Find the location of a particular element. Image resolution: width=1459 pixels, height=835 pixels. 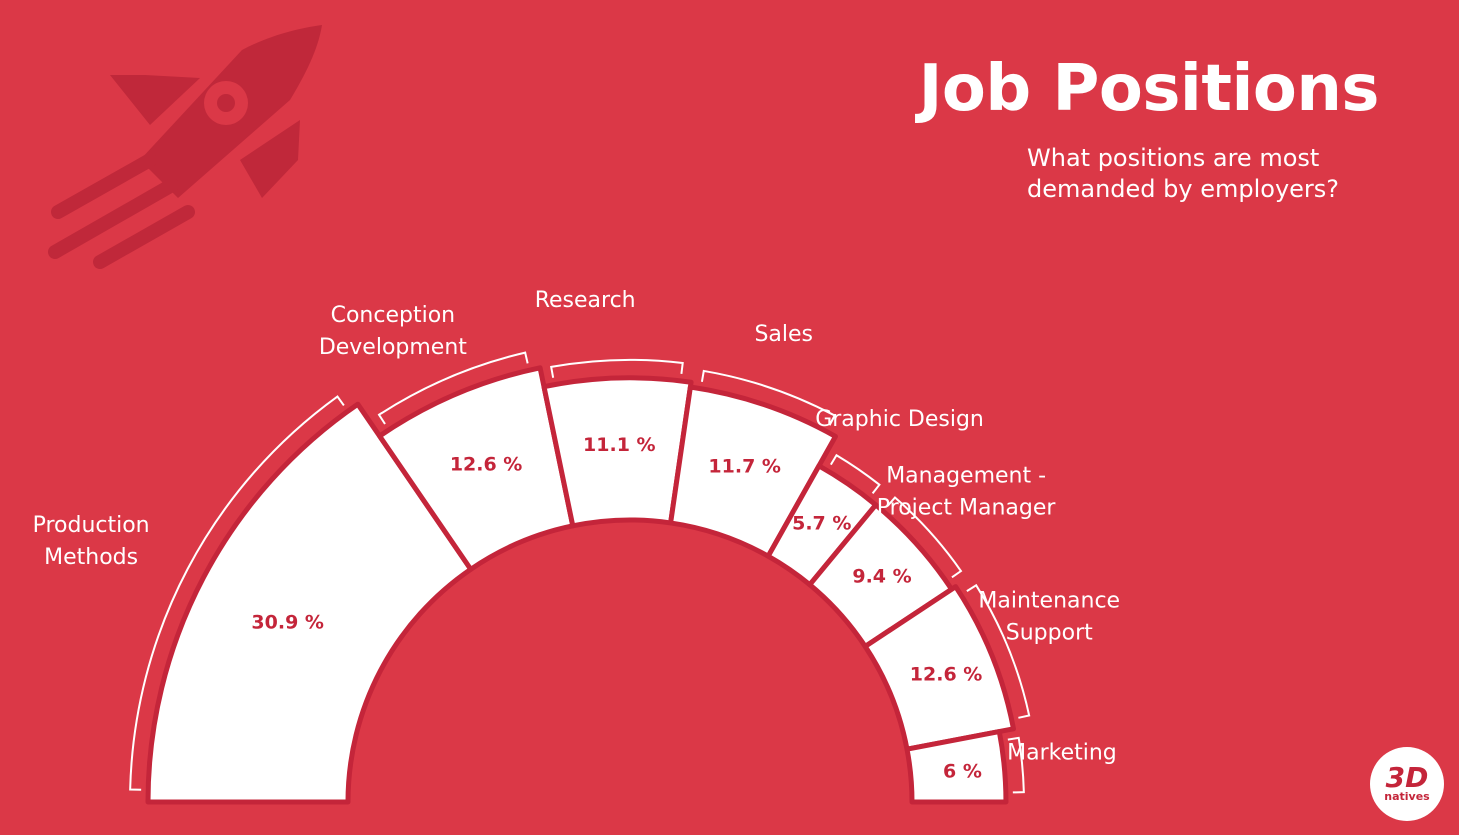

bracket-research is located at coordinates (617, 368).